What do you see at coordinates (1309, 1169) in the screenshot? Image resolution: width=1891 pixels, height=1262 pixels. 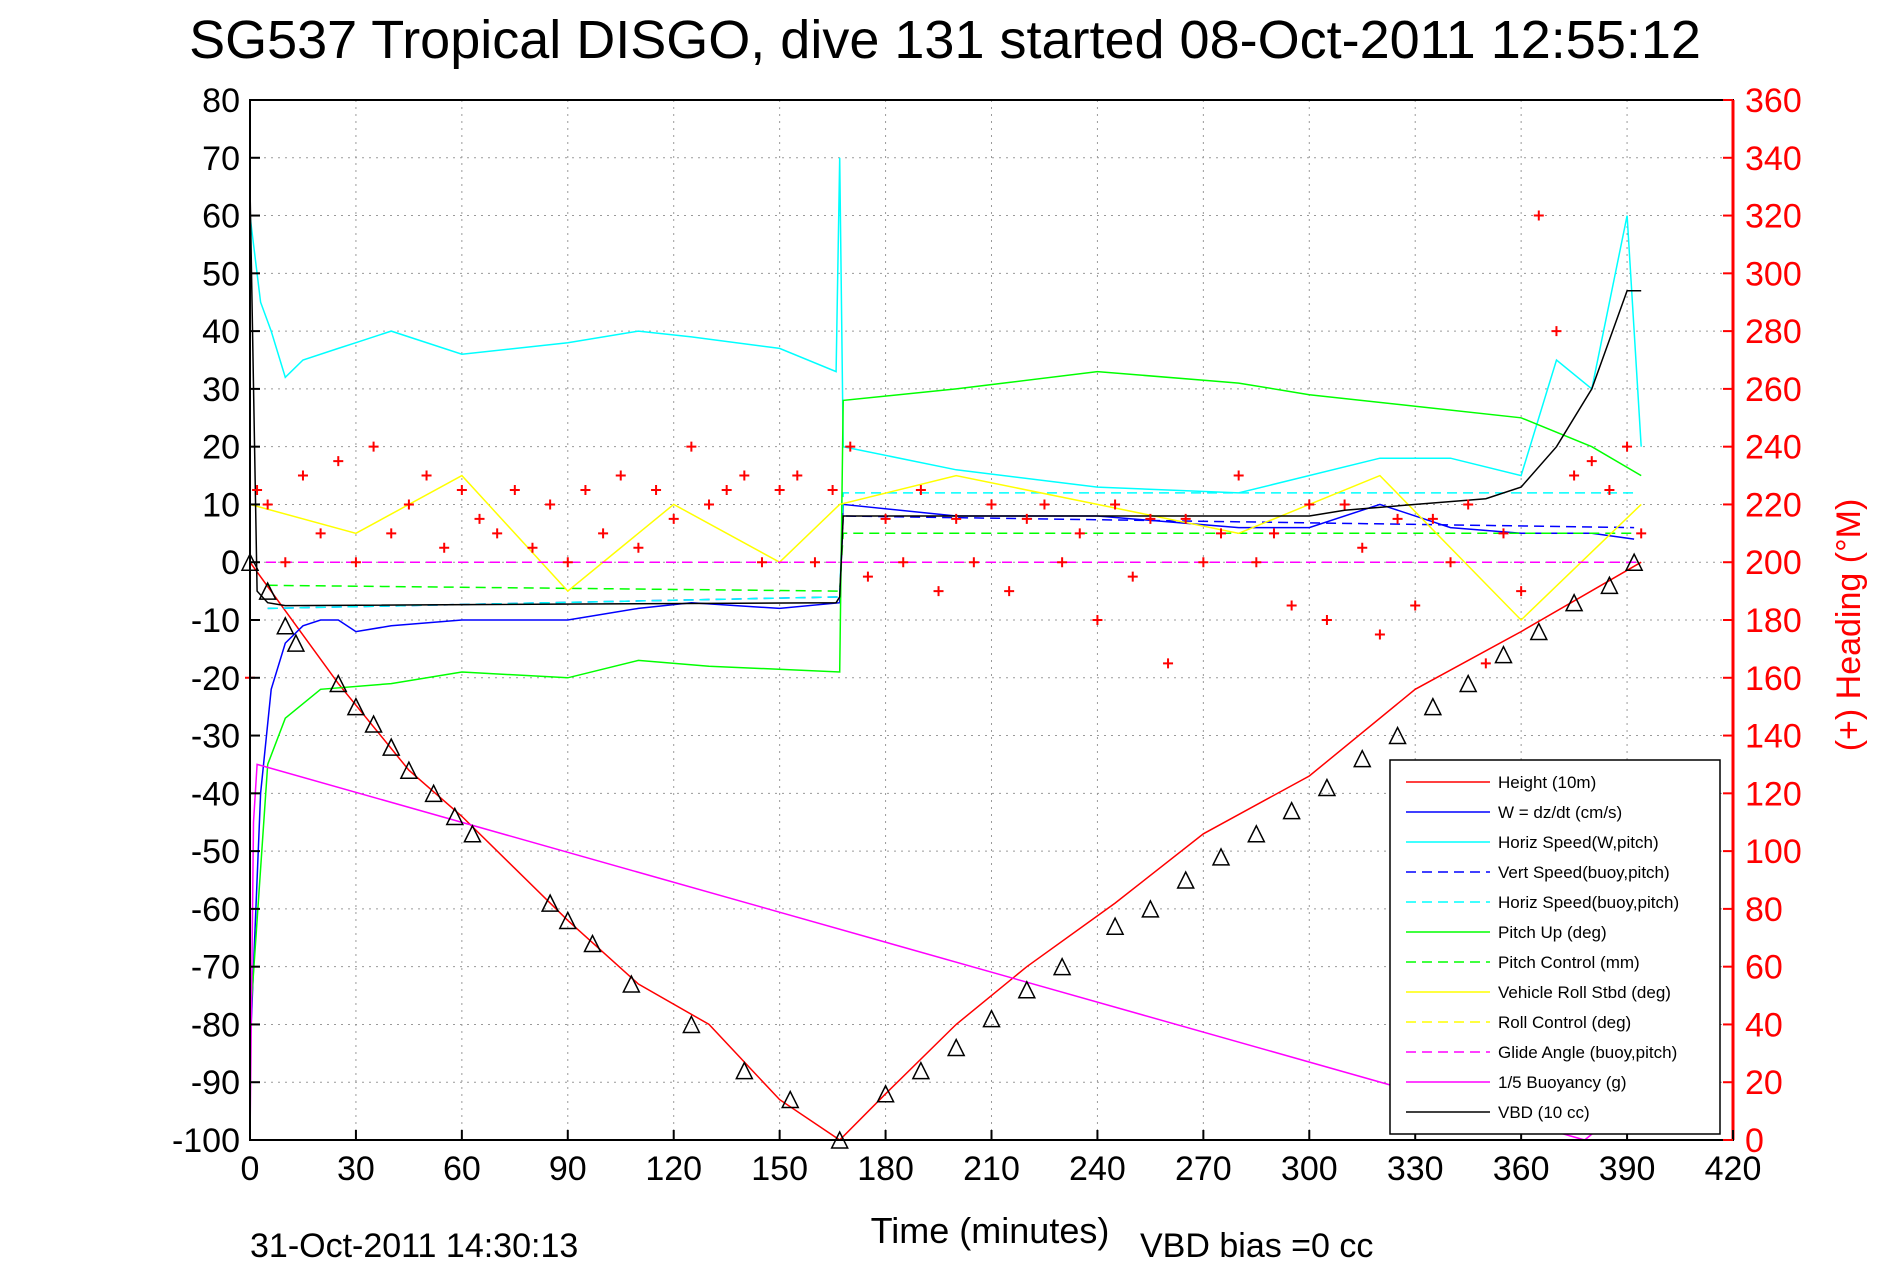 I see `x-tick-label: 300` at bounding box center [1309, 1169].